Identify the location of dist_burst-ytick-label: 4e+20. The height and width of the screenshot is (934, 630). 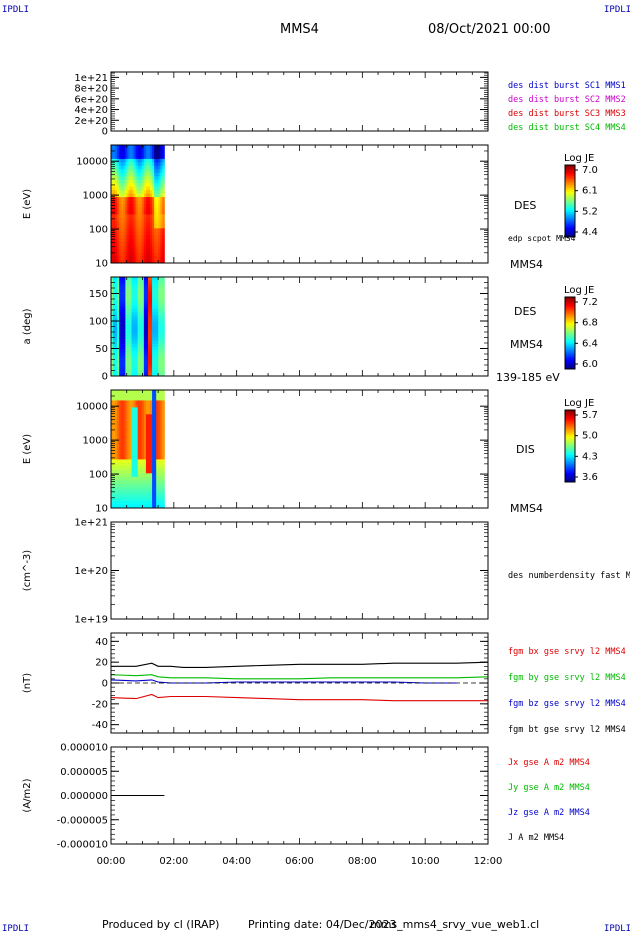
(91, 110).